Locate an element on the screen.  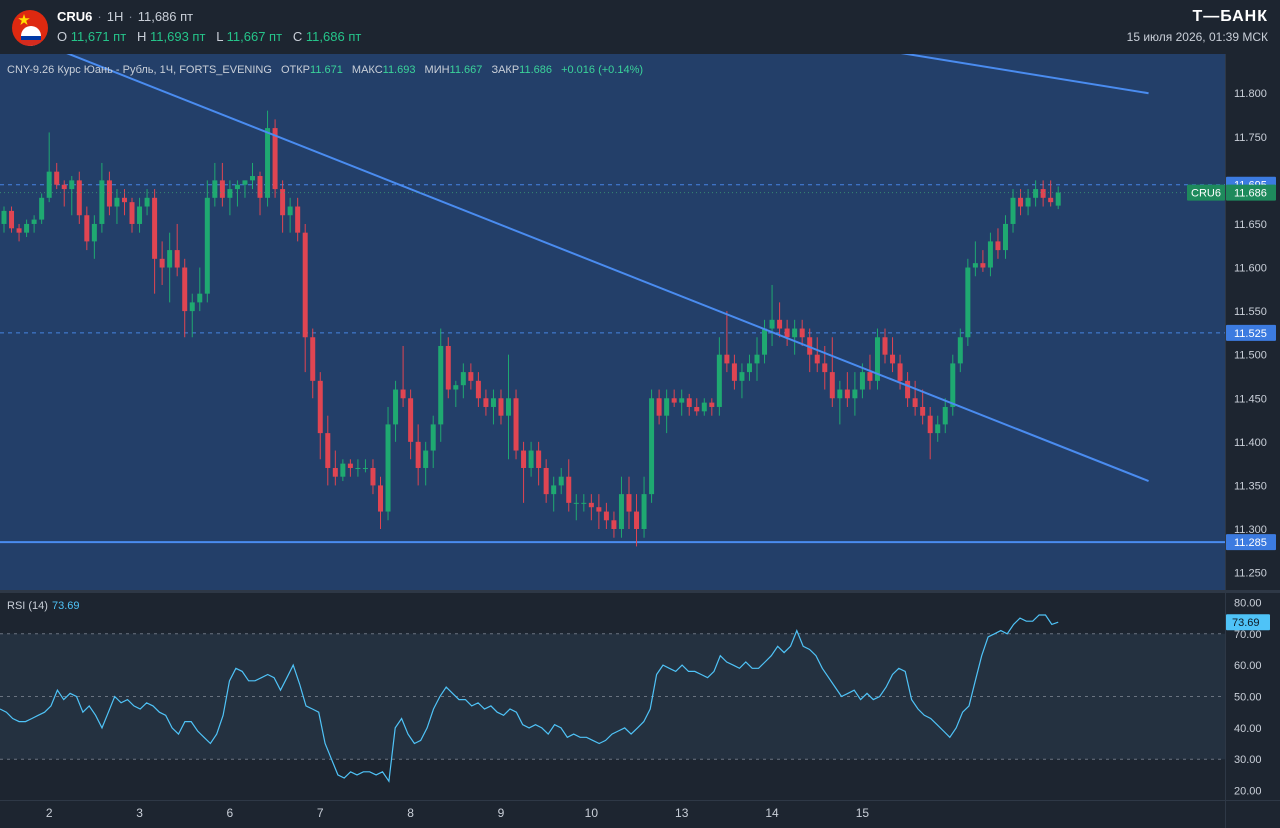
time-tick-label: 2 is located at coordinates (49, 813).